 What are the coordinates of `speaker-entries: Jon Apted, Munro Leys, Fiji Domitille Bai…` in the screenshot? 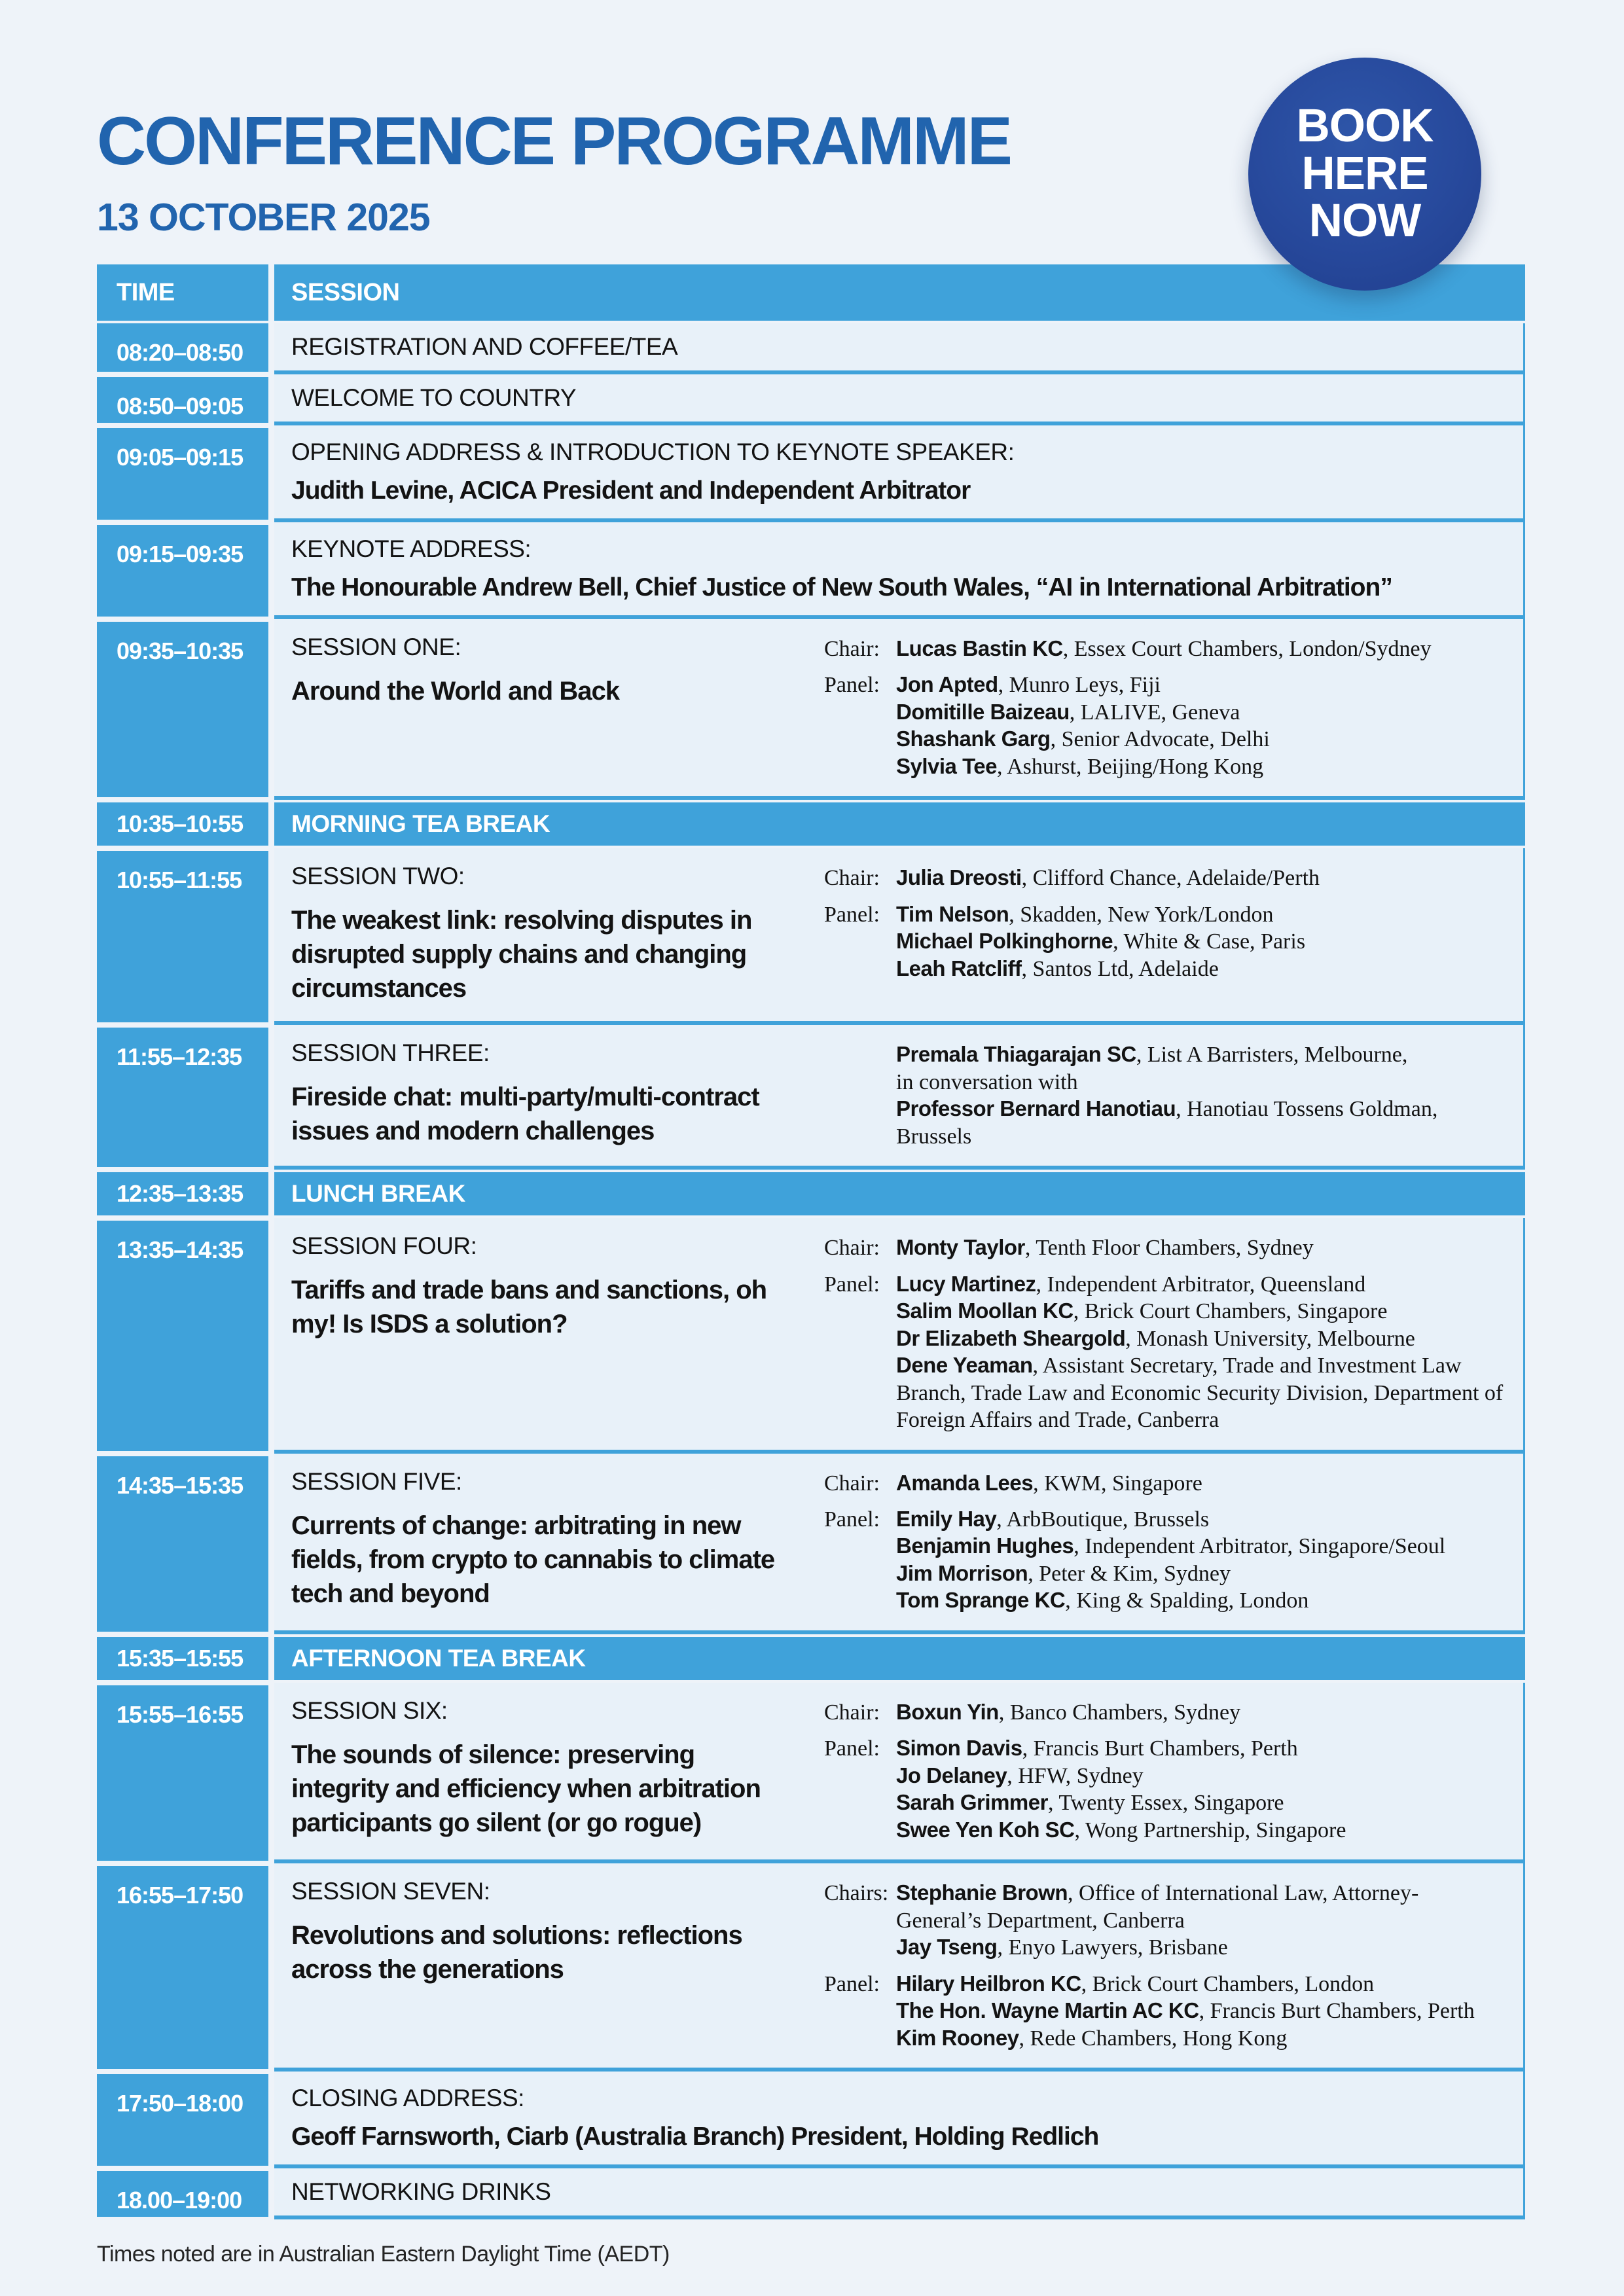 It's located at (1200, 726).